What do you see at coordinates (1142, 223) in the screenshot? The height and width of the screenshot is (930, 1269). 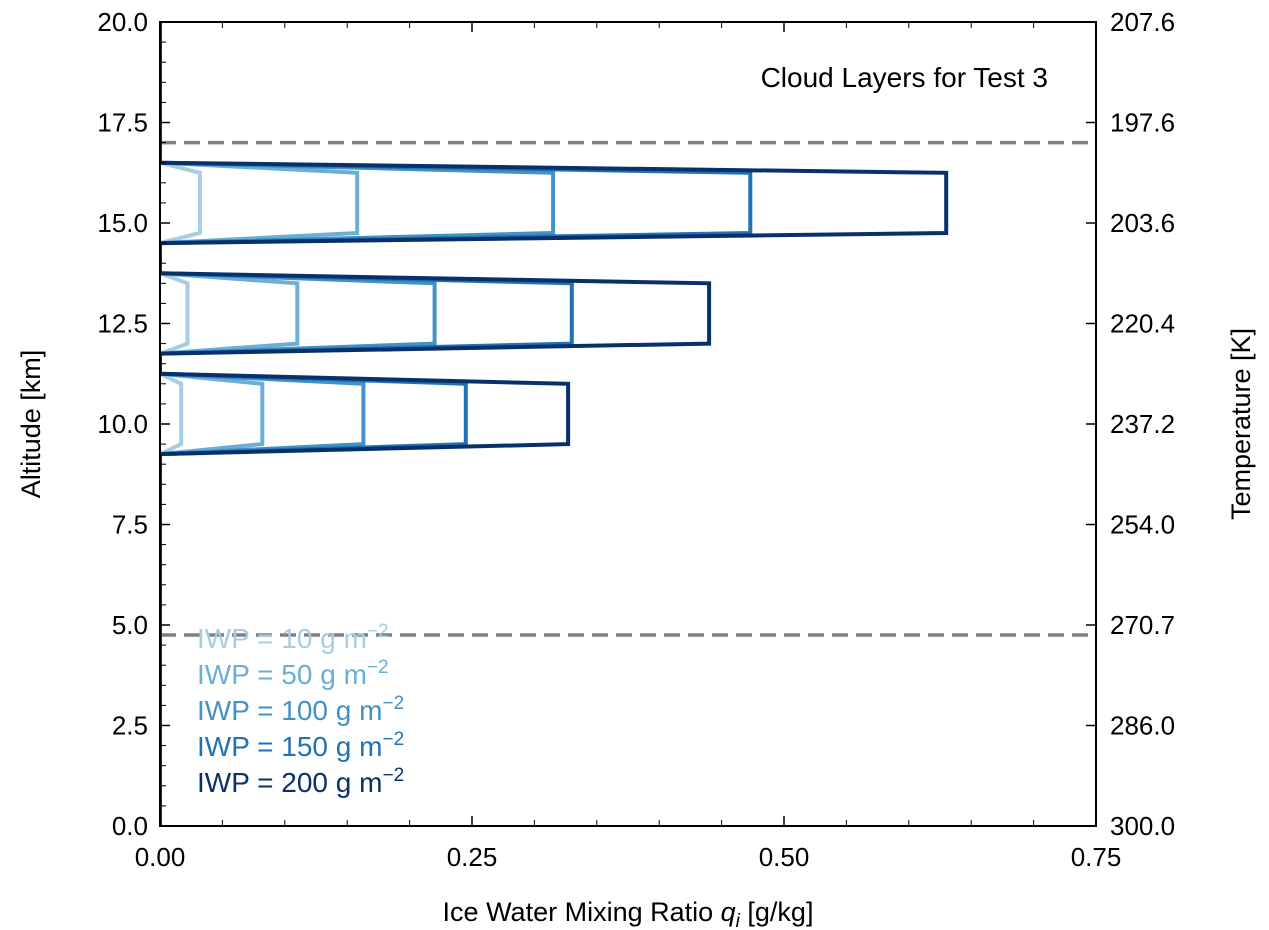 I see `y2-tick-label: 203.6` at bounding box center [1142, 223].